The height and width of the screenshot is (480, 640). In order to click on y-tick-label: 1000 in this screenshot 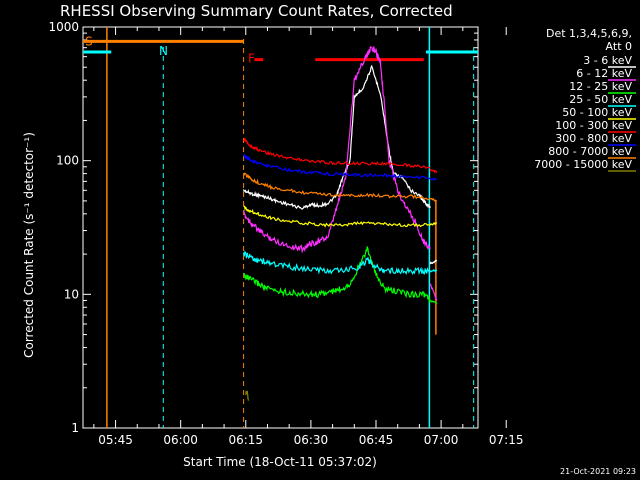, I will do `click(63, 27)`.